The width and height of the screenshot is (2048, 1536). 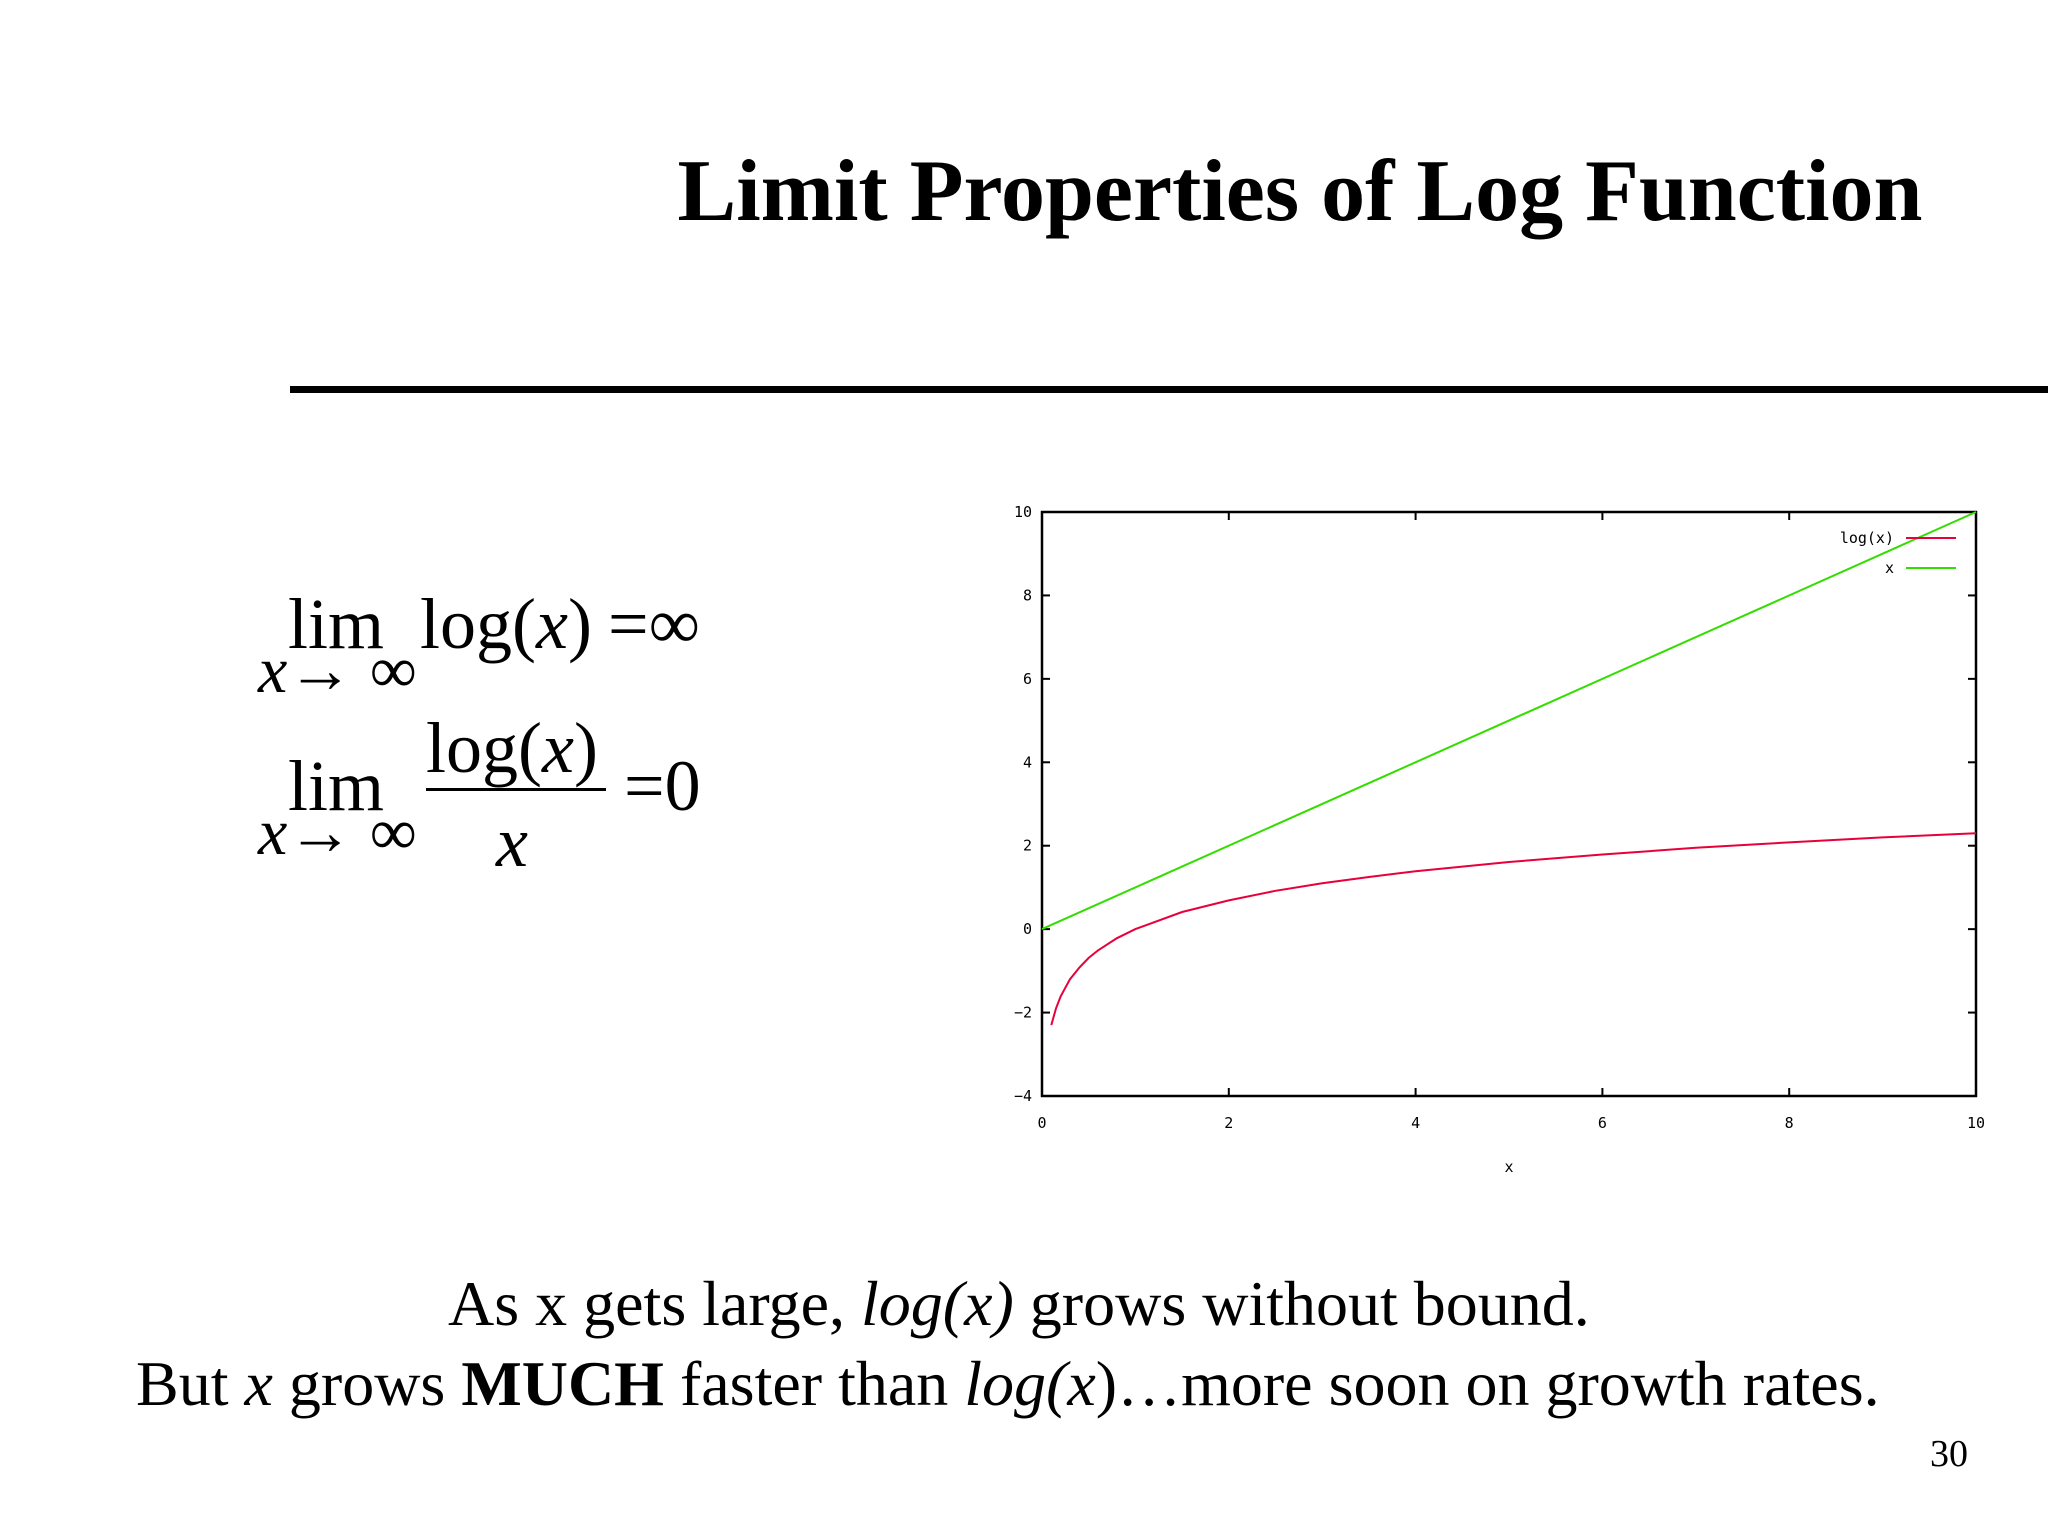 What do you see at coordinates (1301, 1303) in the screenshot?
I see `caption-text: grows without bound.` at bounding box center [1301, 1303].